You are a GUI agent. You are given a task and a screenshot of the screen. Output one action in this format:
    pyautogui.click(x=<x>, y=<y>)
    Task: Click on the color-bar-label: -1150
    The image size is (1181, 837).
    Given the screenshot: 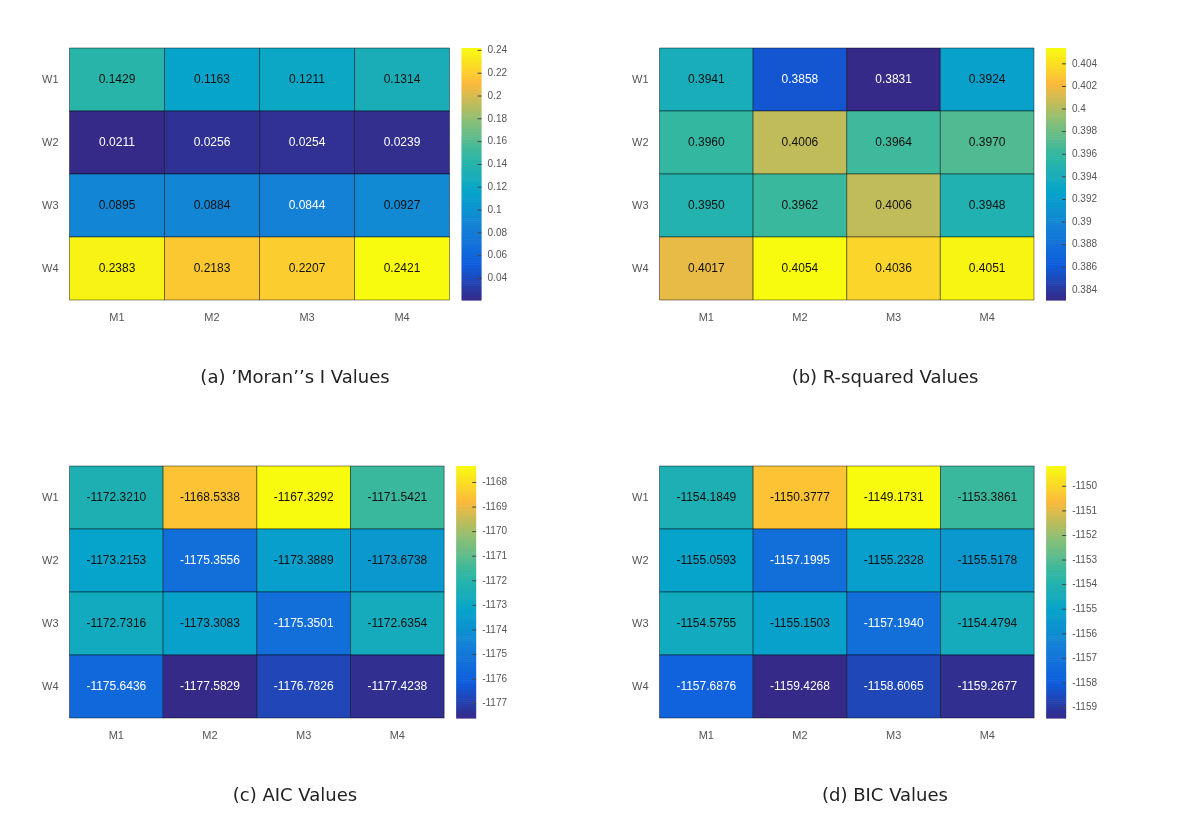 What is the action you would take?
    pyautogui.click(x=1085, y=486)
    